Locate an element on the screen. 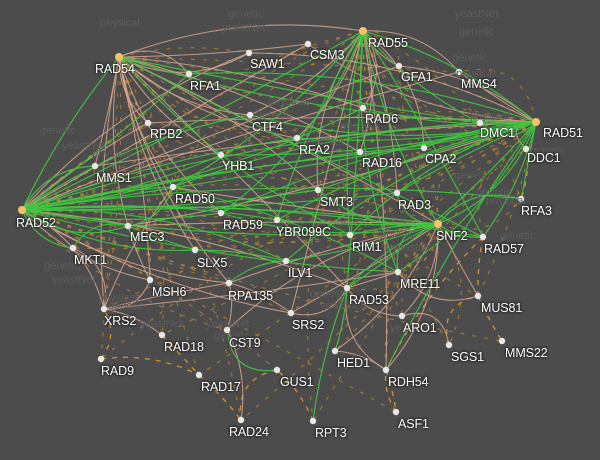 This screenshot has width=600, height=460. graph-node-mus81 is located at coordinates (478, 296).